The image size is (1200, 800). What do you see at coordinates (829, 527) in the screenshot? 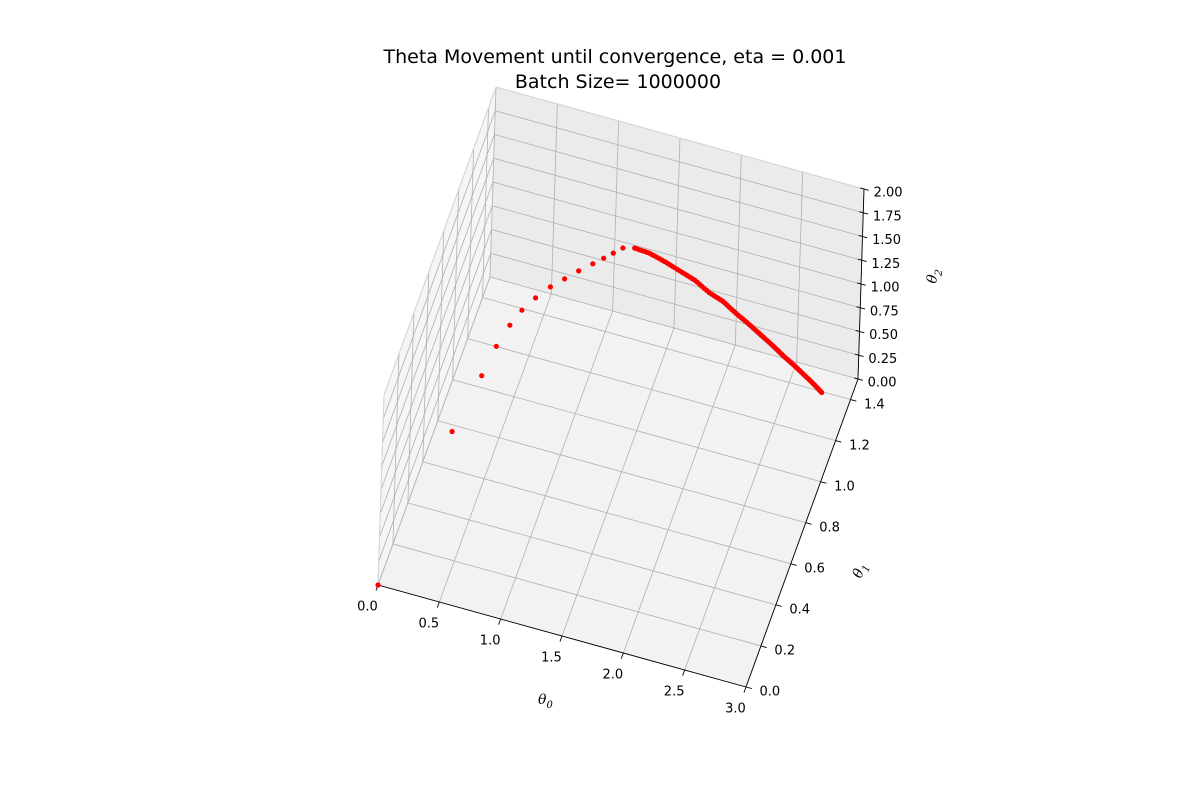
I see `y-tick-label: 0.8` at bounding box center [829, 527].